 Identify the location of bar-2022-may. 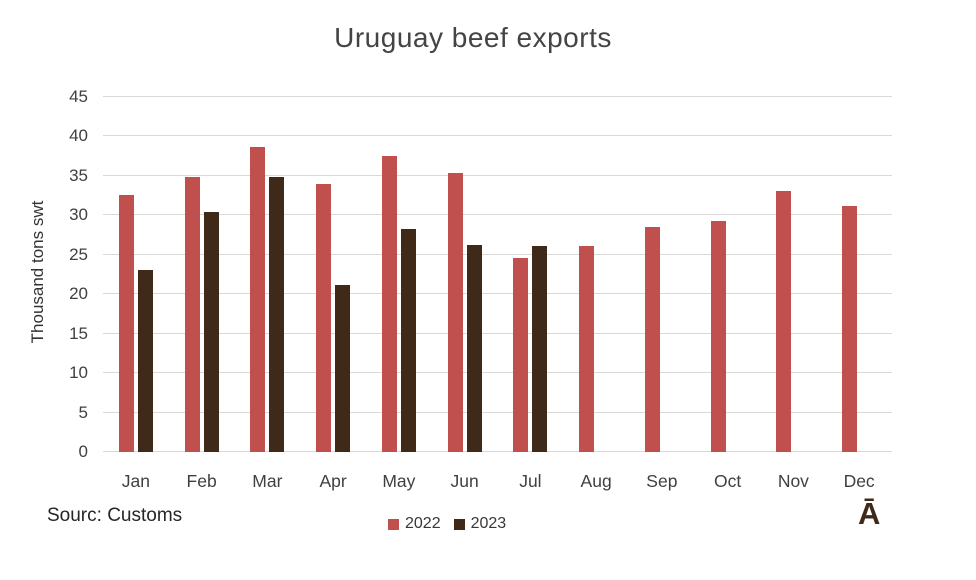
(389, 304).